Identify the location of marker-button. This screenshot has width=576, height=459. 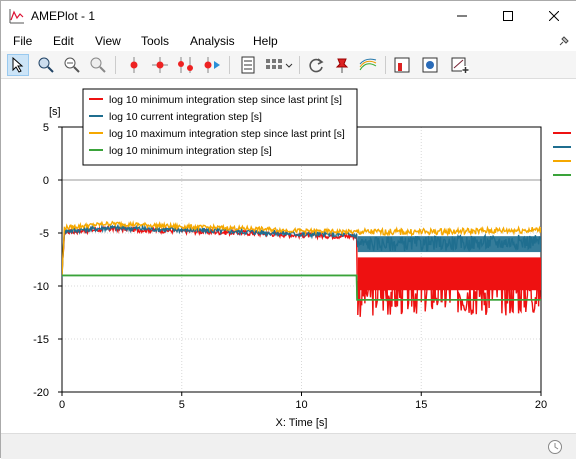
(134, 65).